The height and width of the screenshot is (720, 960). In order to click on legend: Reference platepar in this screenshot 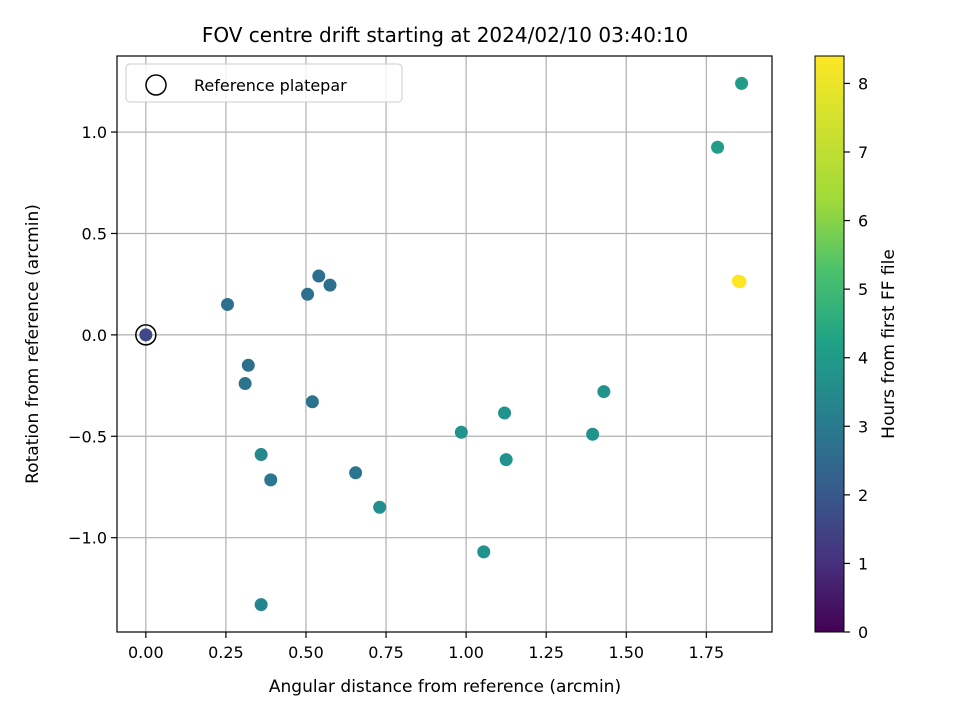, I will do `click(264, 83)`.